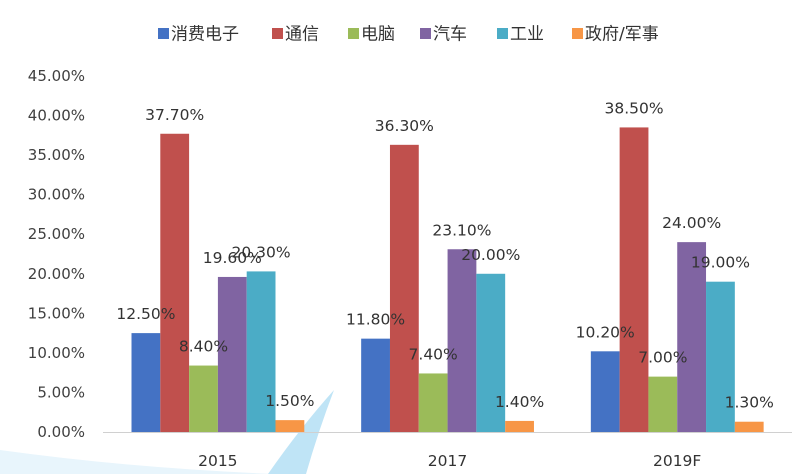  Describe the element at coordinates (203, 347) in the screenshot. I see `data-label-series-3-2015: 8.40%` at that location.